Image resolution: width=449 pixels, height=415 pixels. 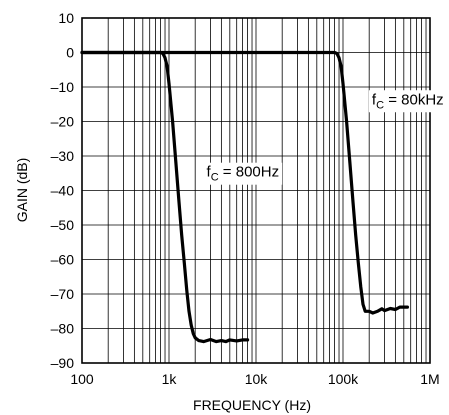 I want to click on y-tick-label: –20, so click(x=63, y=122).